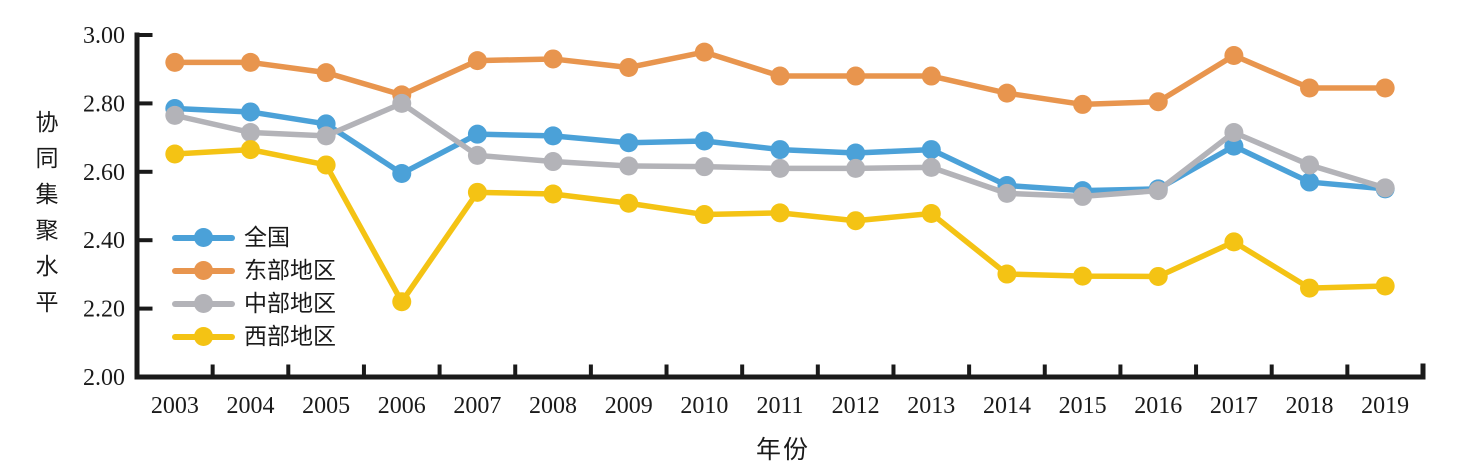  What do you see at coordinates (290, 303) in the screenshot?
I see `legend-label: 中部地区` at bounding box center [290, 303].